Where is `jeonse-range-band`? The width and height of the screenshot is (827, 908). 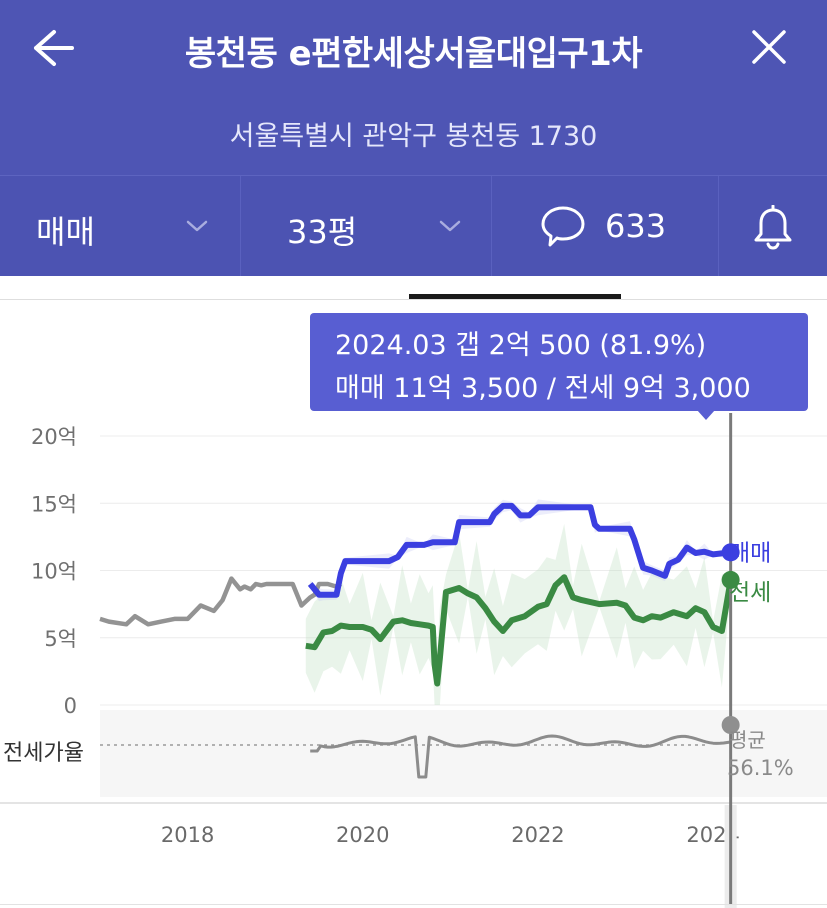 jeonse-range-band is located at coordinates (518, 614).